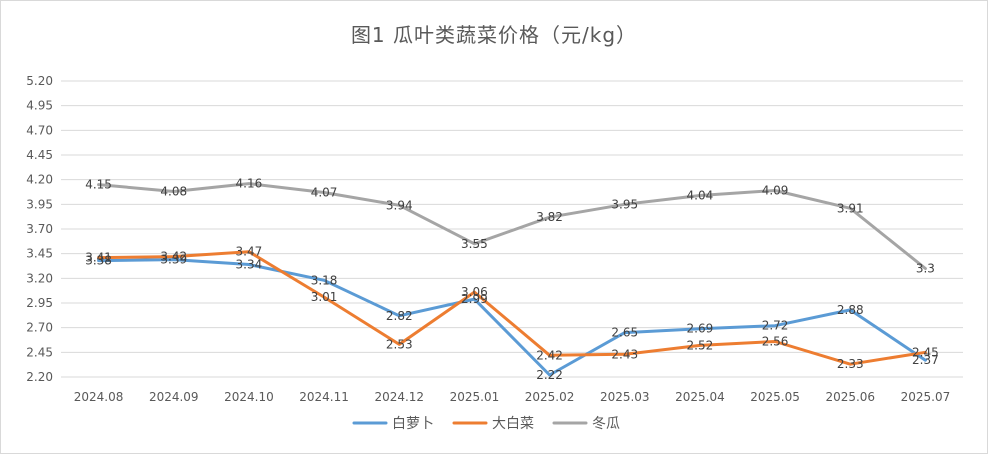  What do you see at coordinates (513, 424) in the screenshot?
I see `legend-label: 大白菜` at bounding box center [513, 424].